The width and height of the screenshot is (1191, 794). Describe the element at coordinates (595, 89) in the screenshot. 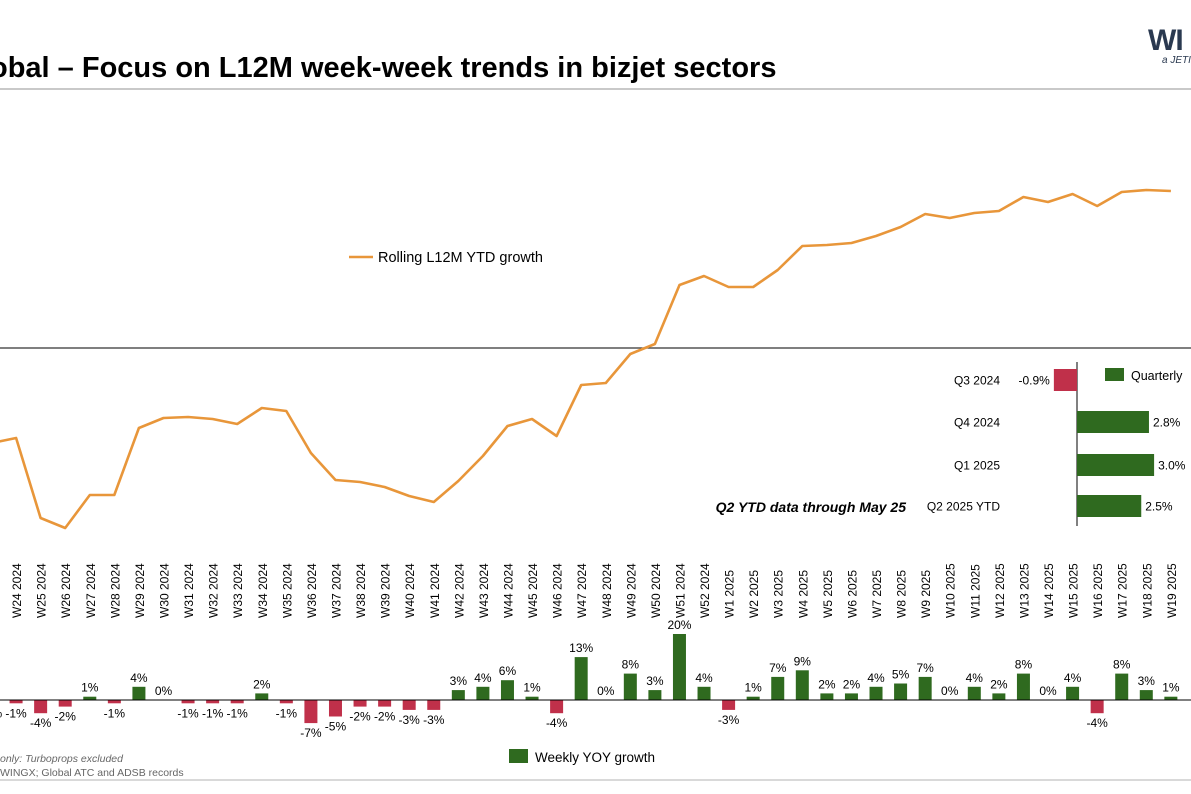

I see `title-divider` at that location.